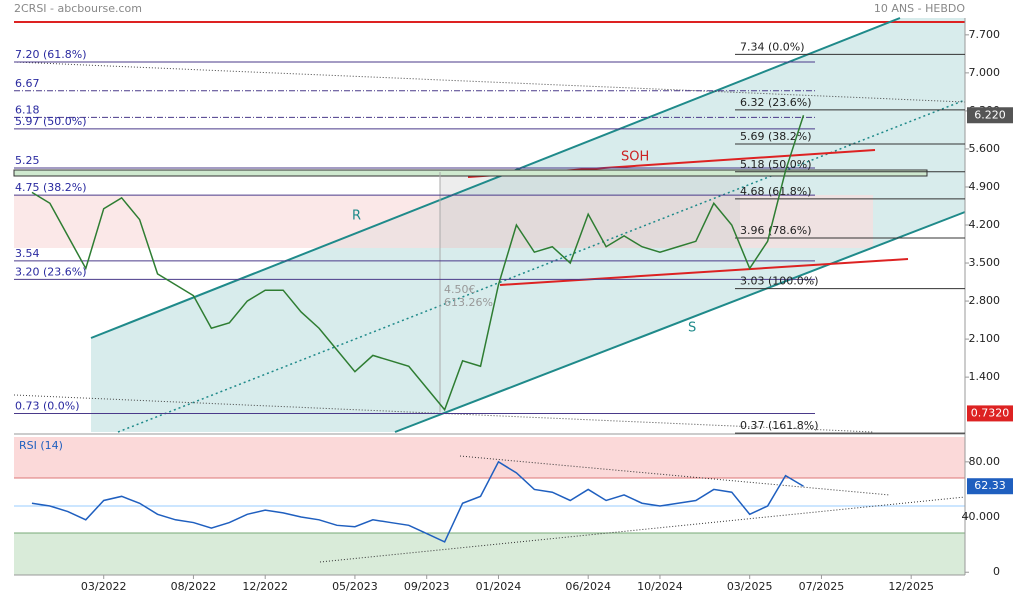 The height and width of the screenshot is (600, 1014). I want to click on y-tick-label: 80.00, so click(985, 461).